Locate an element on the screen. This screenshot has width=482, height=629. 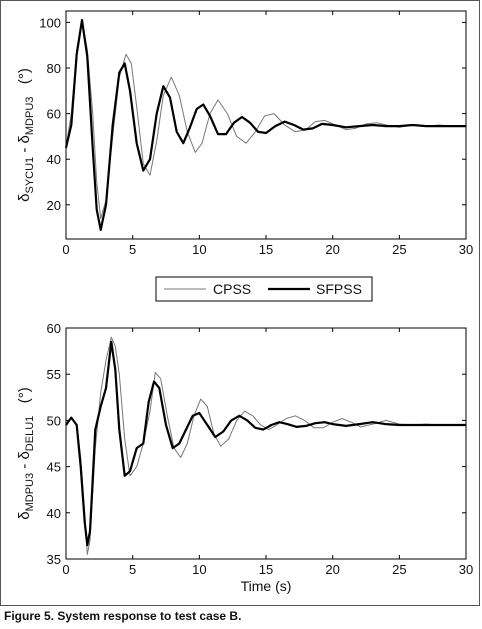
legend-label-cpss: CPSS is located at coordinates (232, 289).